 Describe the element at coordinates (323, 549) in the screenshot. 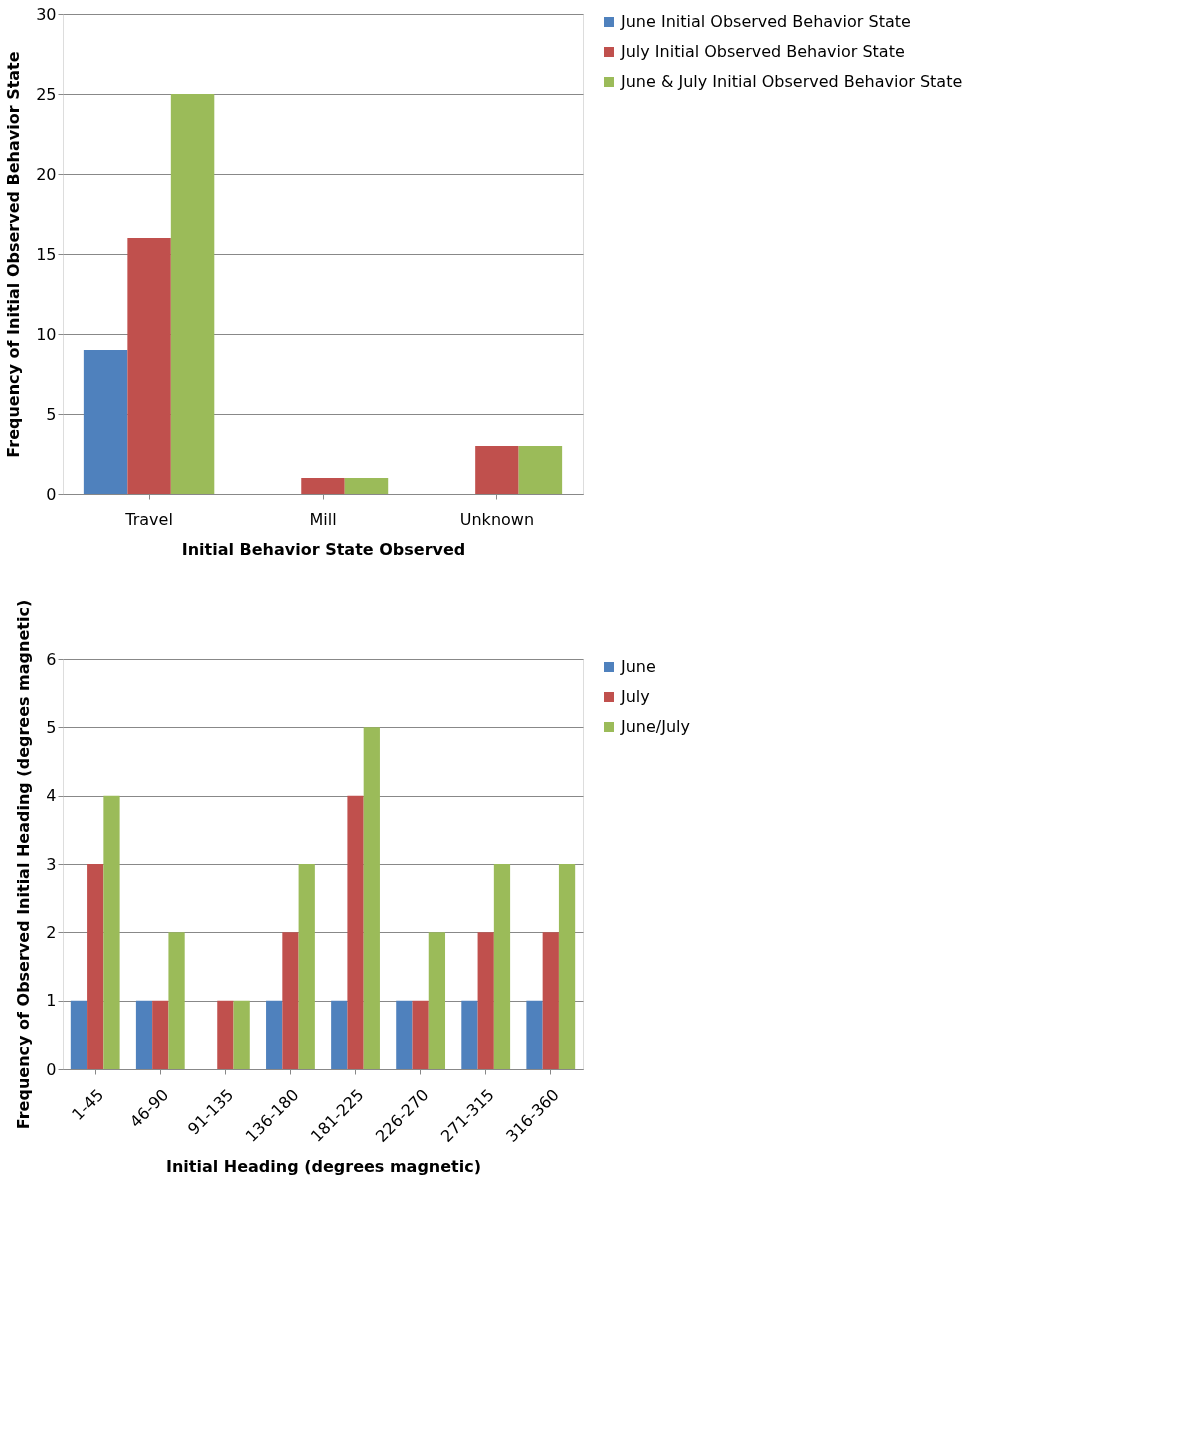

I see `x-axis-title: Initial Behavior State Observed` at that location.